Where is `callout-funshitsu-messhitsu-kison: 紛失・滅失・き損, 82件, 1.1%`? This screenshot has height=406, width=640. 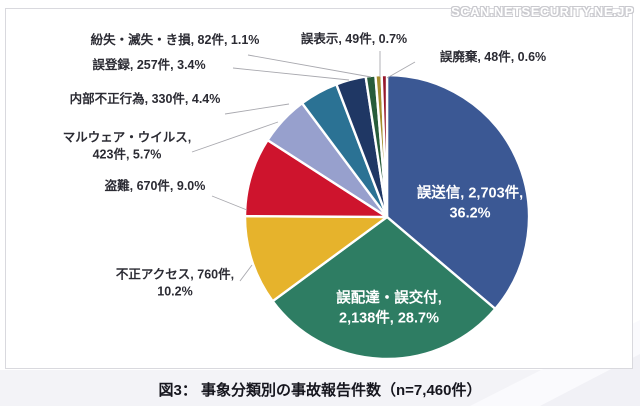 callout-funshitsu-messhitsu-kison: 紛失・滅失・き損, 82件, 1.1% is located at coordinates (175, 39).